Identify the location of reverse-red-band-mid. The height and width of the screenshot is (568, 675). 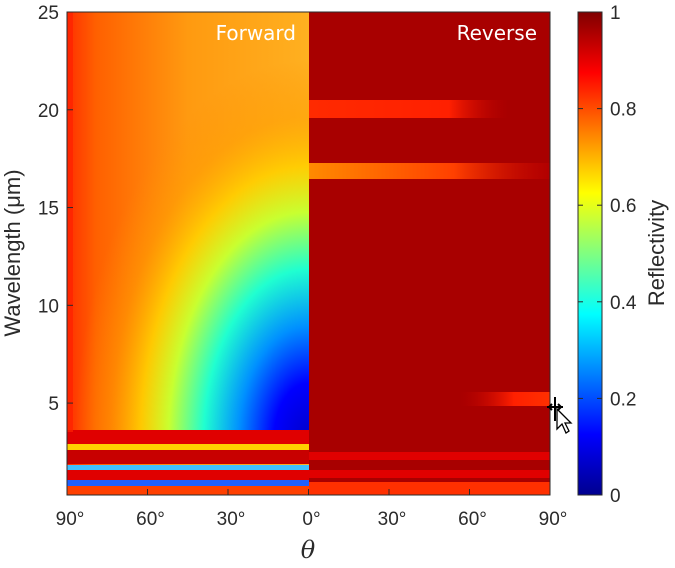
(429, 474).